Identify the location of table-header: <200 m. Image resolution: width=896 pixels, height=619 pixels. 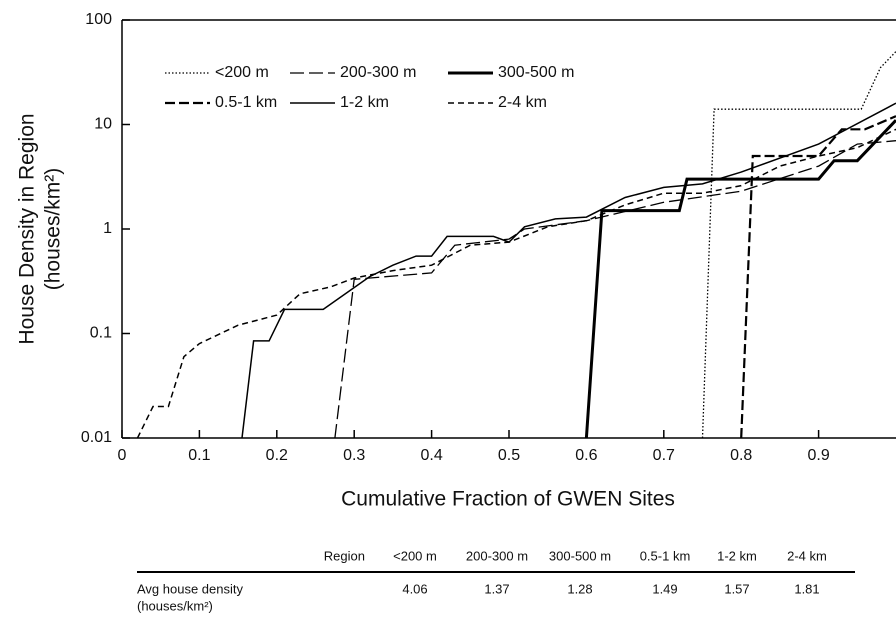
(415, 555).